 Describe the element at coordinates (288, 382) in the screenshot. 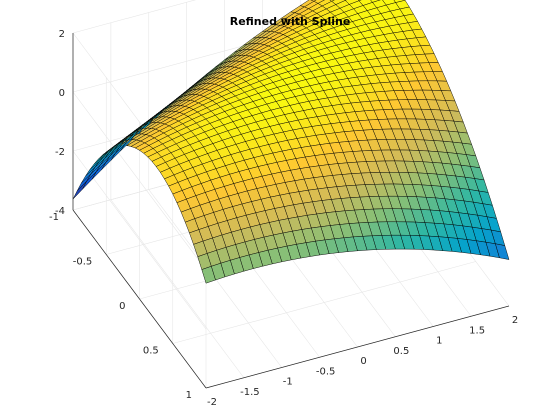

I see `x-tick-label: -1` at that location.